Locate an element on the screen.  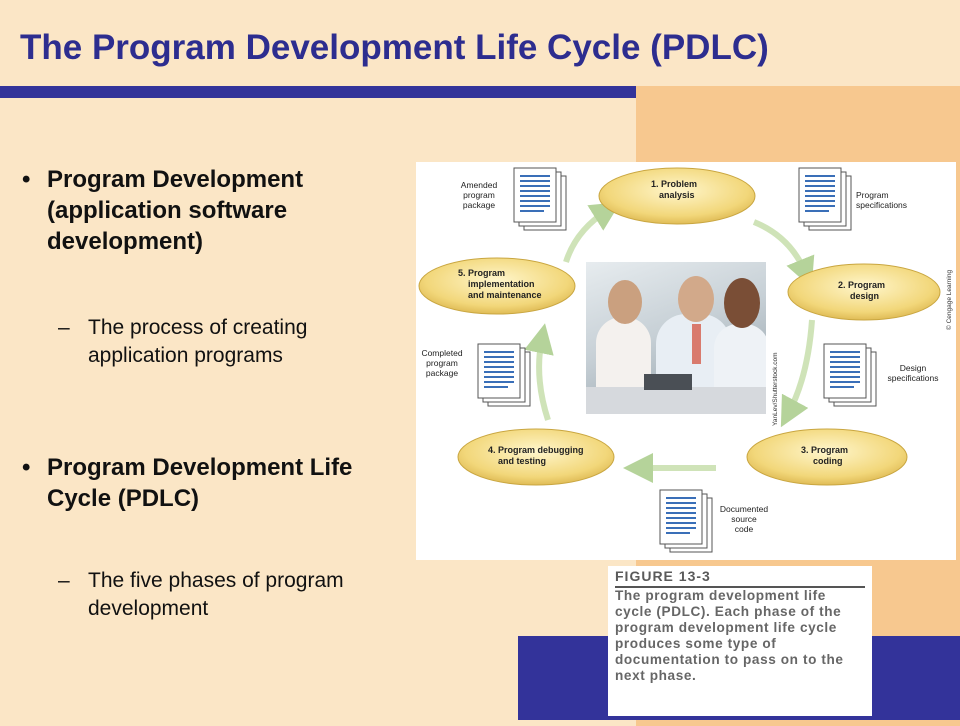
caption-divider is located at coordinates (740, 587).